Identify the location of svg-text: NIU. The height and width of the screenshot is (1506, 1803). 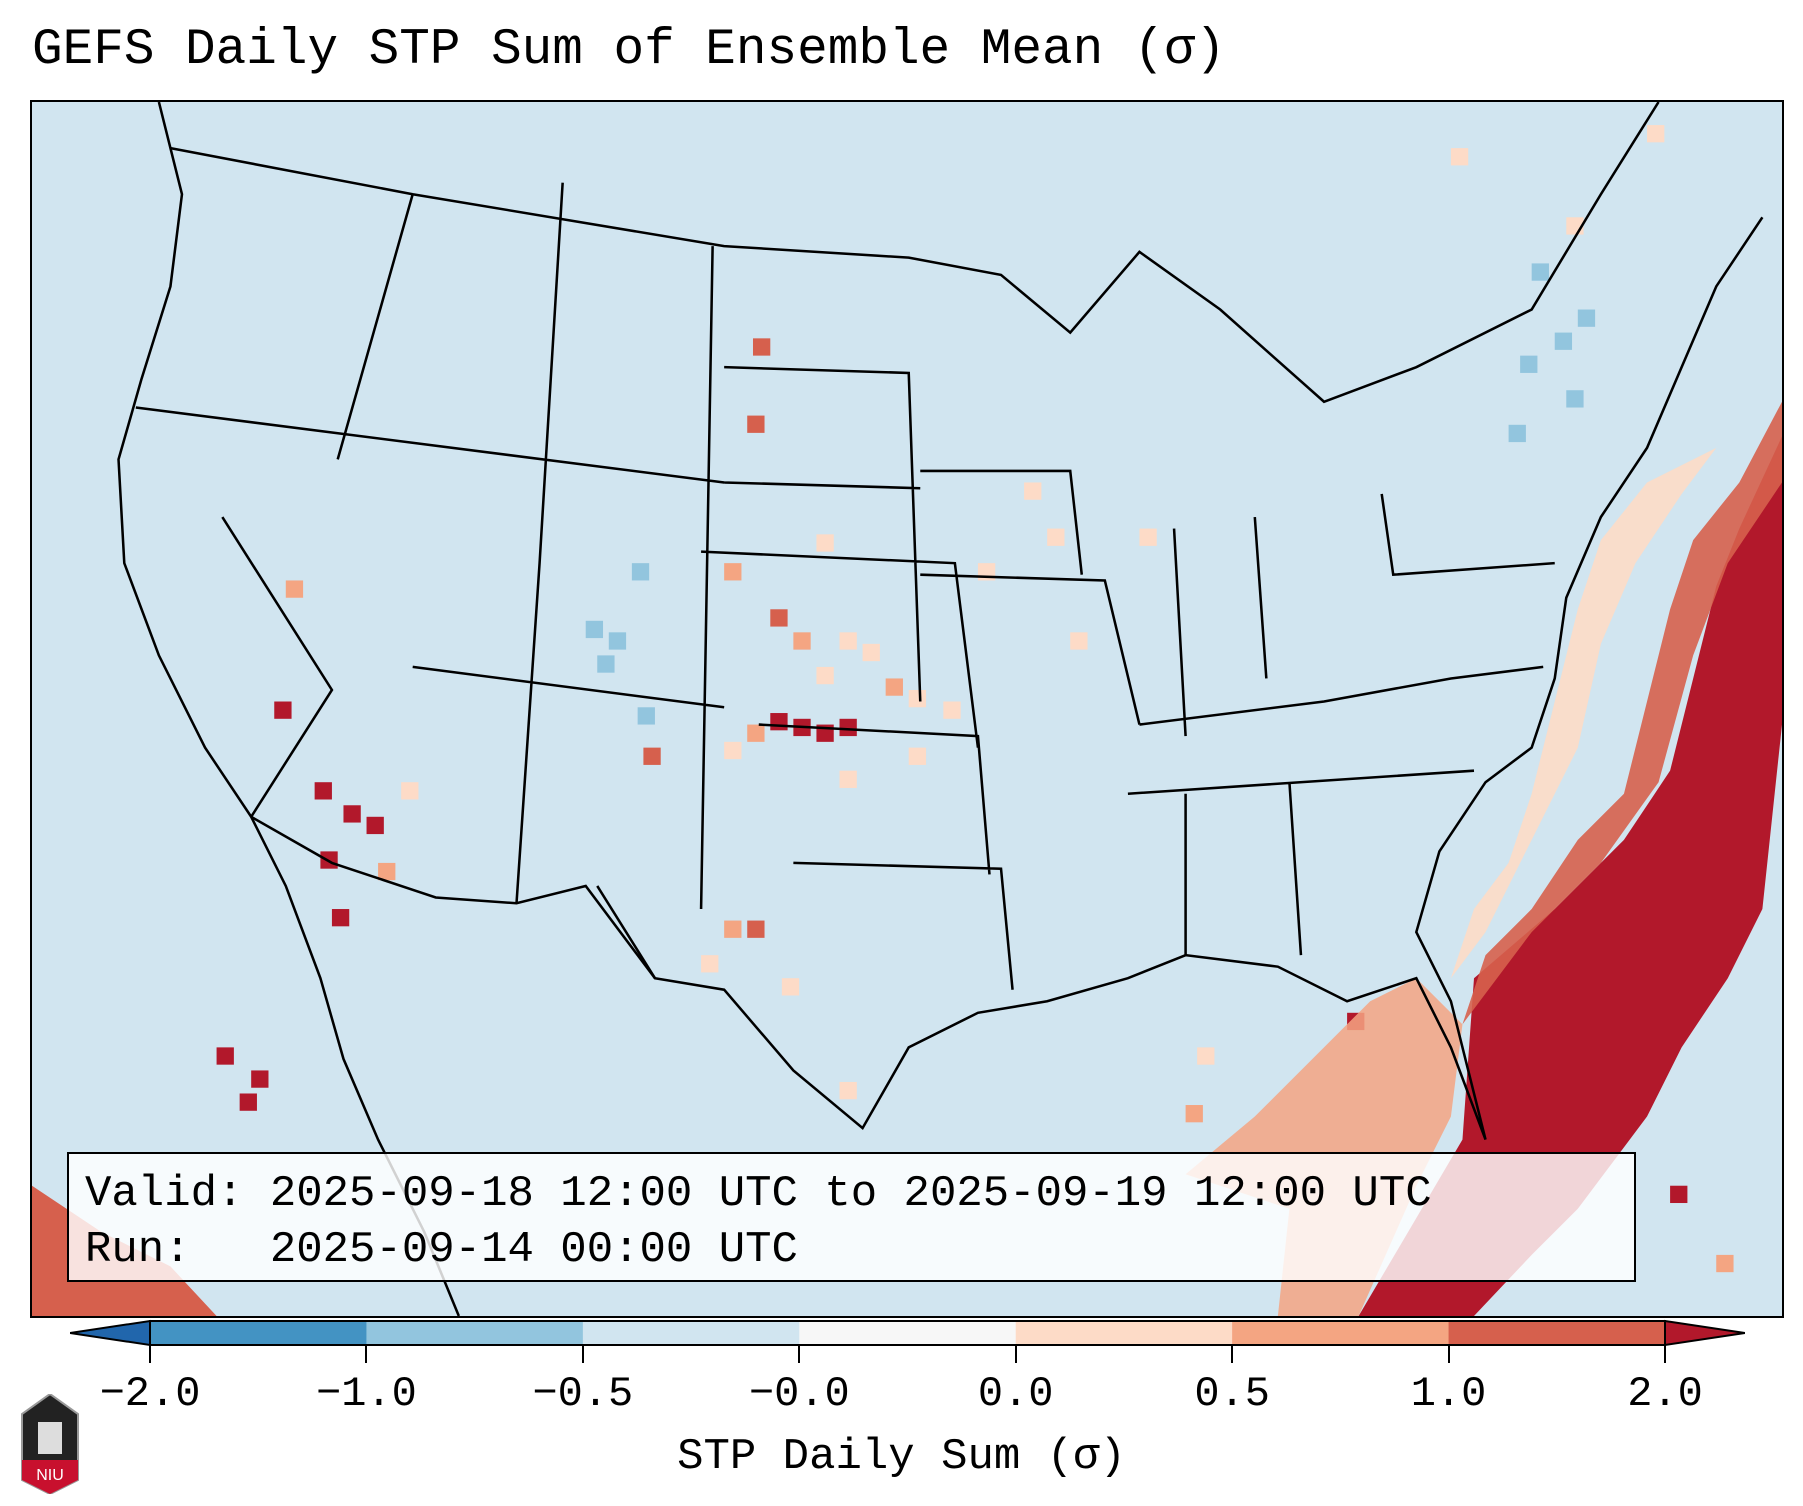
(50, 1475).